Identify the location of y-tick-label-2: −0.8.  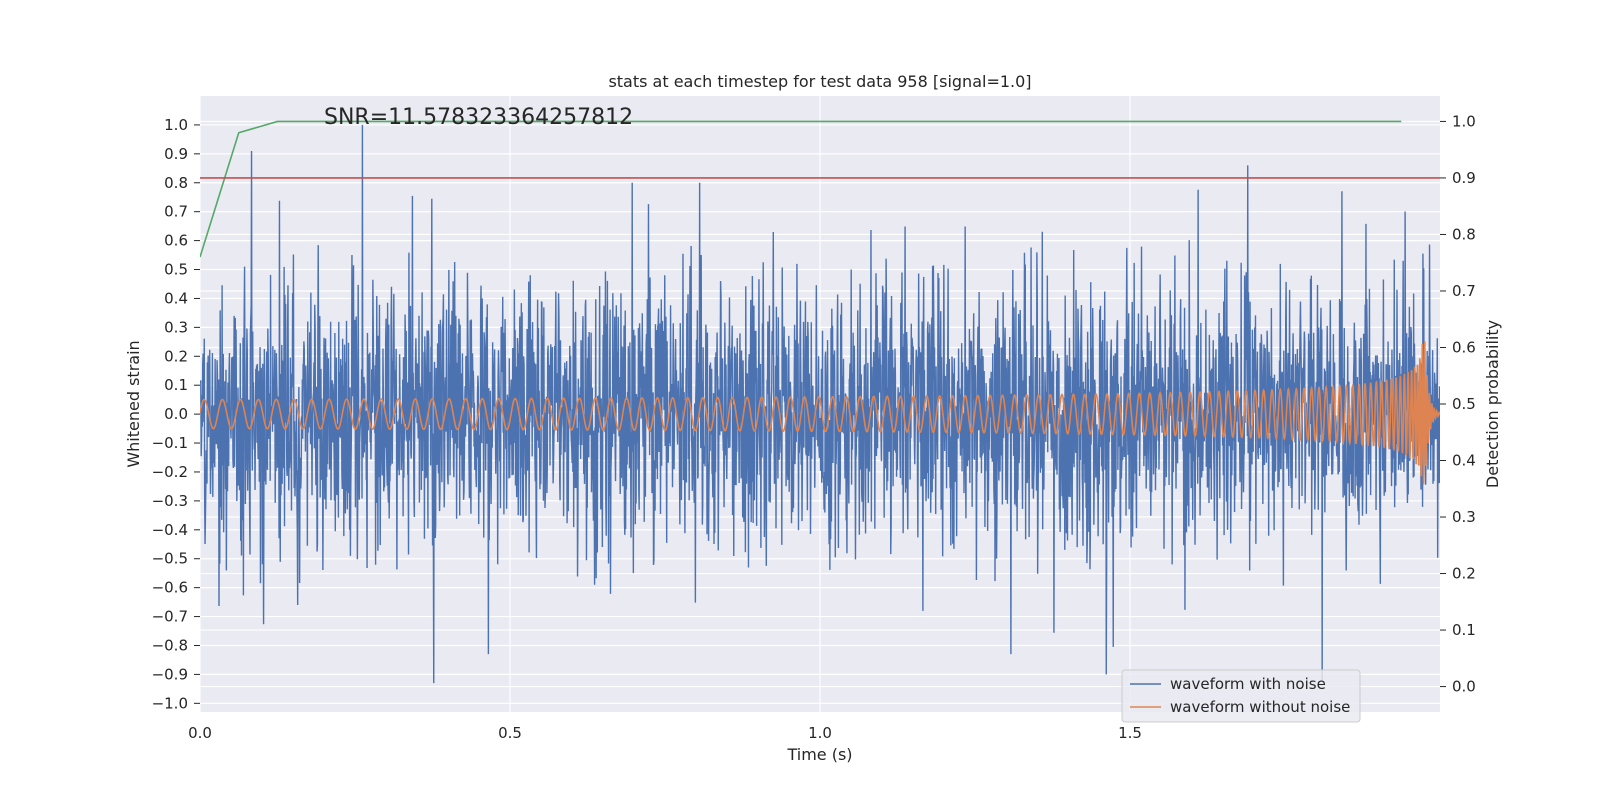
(170, 645).